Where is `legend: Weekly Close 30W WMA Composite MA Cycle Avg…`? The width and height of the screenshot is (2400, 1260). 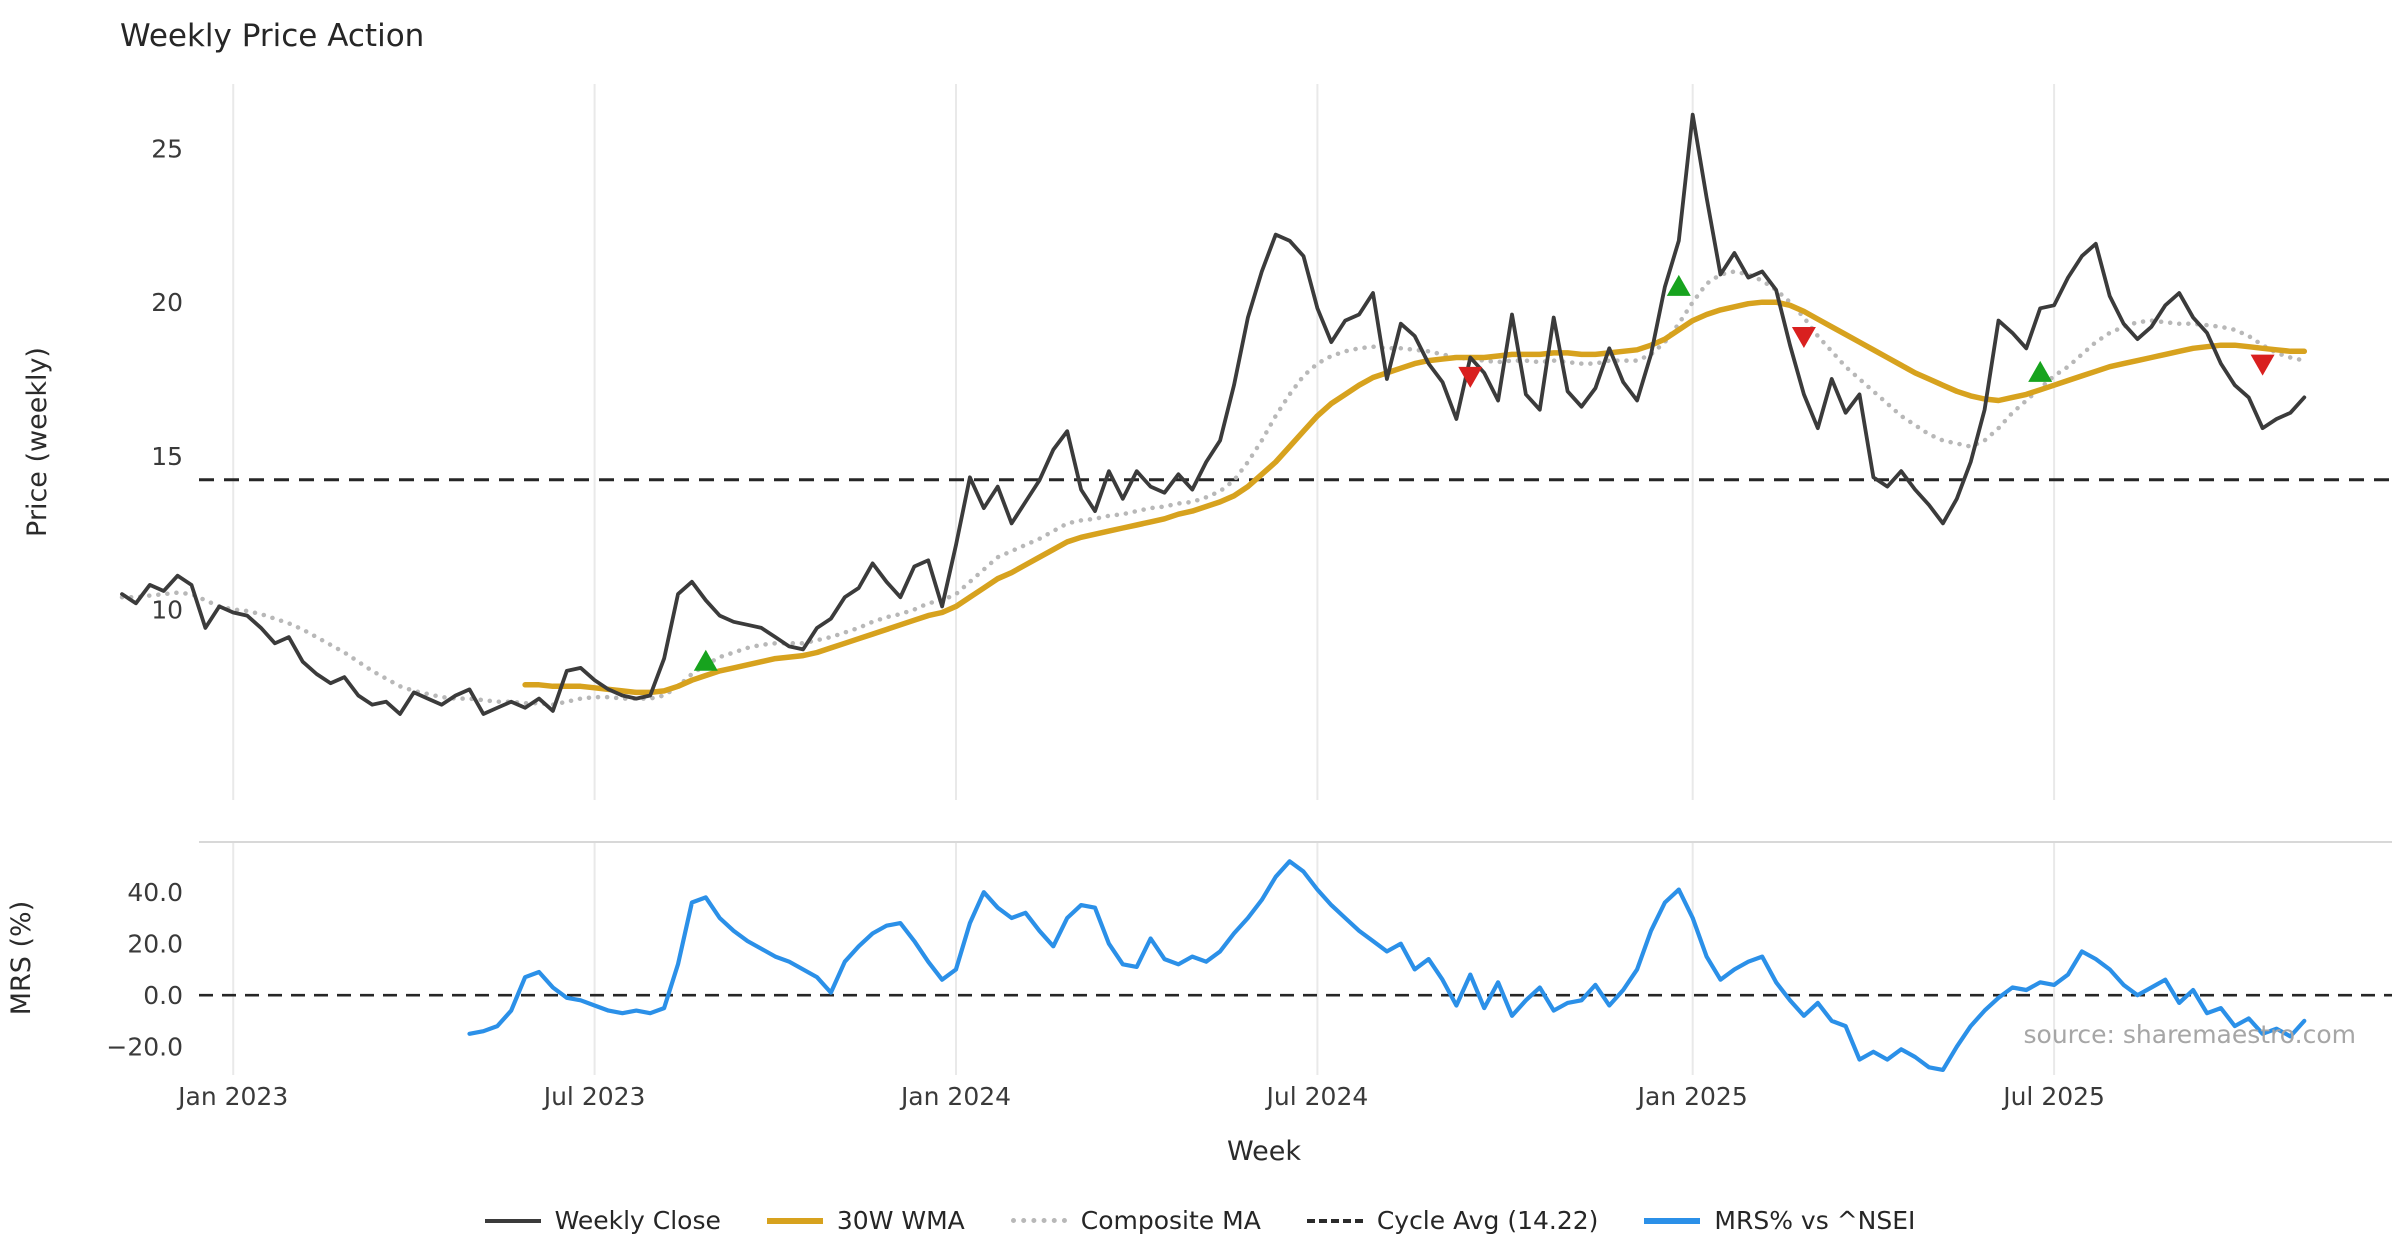 legend: Weekly Close 30W WMA Composite MA Cycle Avg… is located at coordinates (1200, 1220).